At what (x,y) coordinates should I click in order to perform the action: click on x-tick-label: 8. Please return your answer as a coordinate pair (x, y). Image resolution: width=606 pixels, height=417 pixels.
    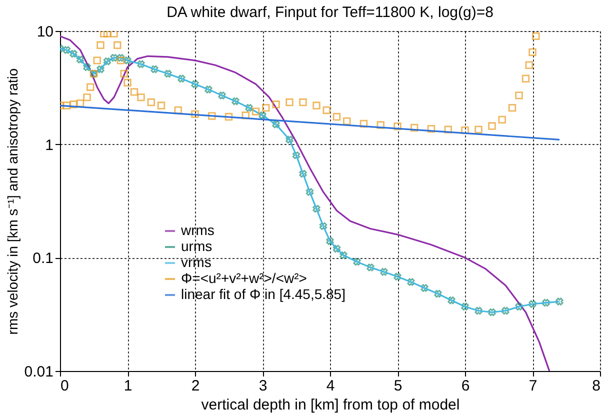
    Looking at the image, I should click on (596, 386).